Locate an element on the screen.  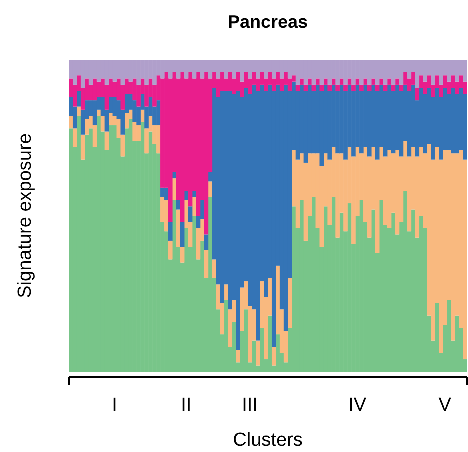
chart-title: Pancreas is located at coordinates (268, 22).